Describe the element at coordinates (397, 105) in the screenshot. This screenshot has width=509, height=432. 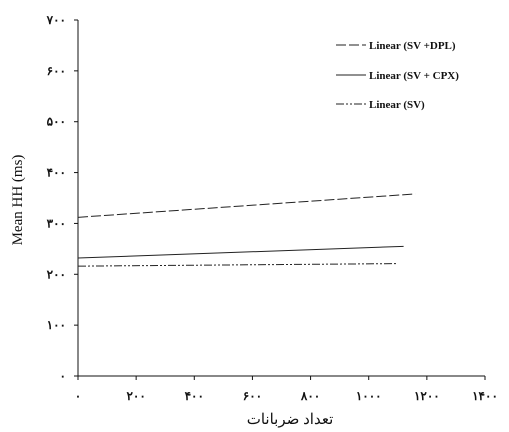
I see `legend-label-3: Linear (SV)` at that location.